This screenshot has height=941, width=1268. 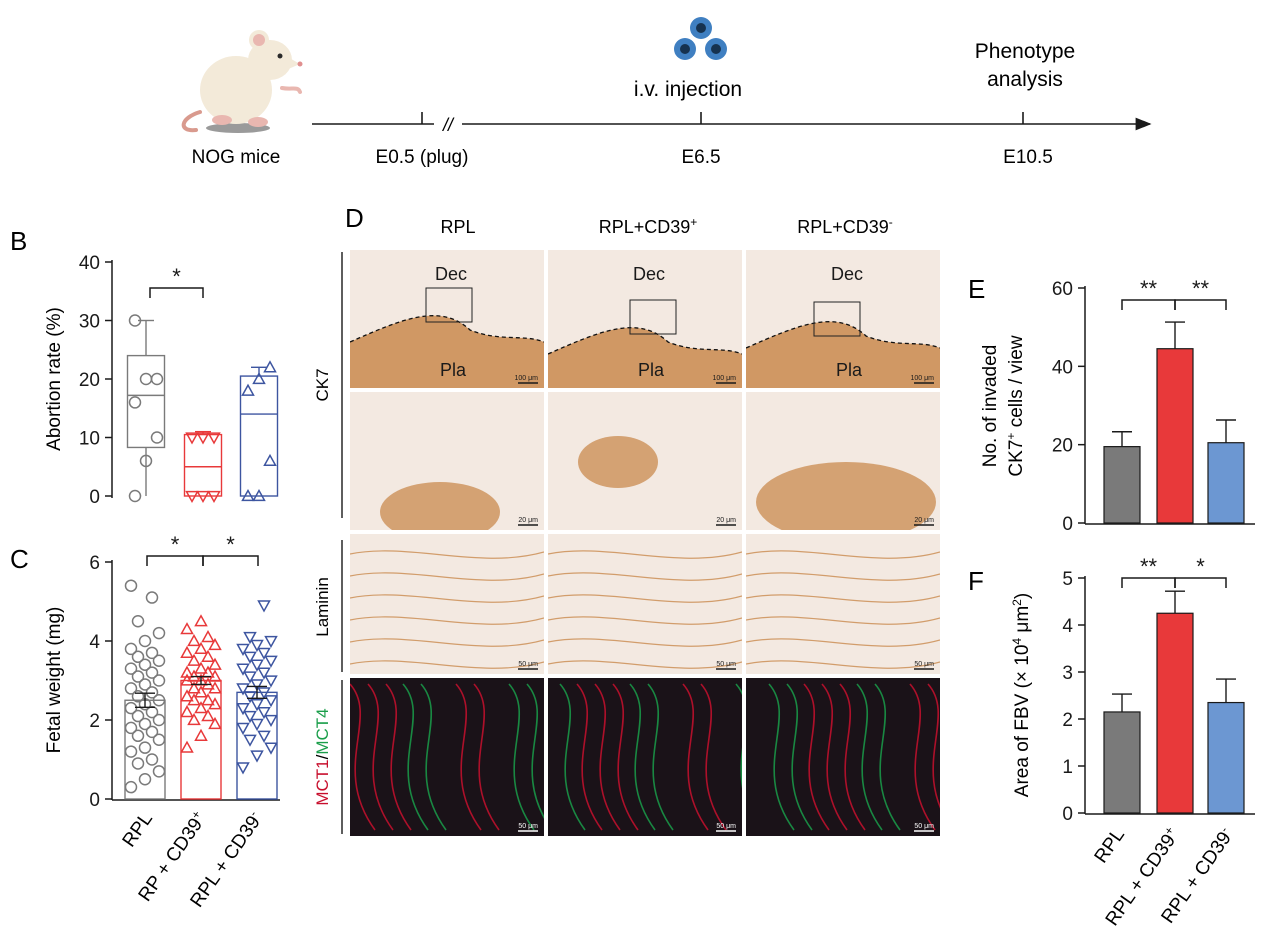 I want to click on histology-col-rpl: RPL, so click(x=457, y=227).